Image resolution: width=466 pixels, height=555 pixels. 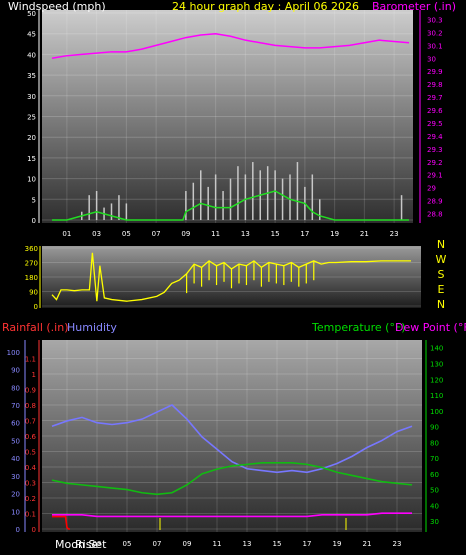 I want to click on baro-axis-tick: 29.7, so click(x=435, y=98).